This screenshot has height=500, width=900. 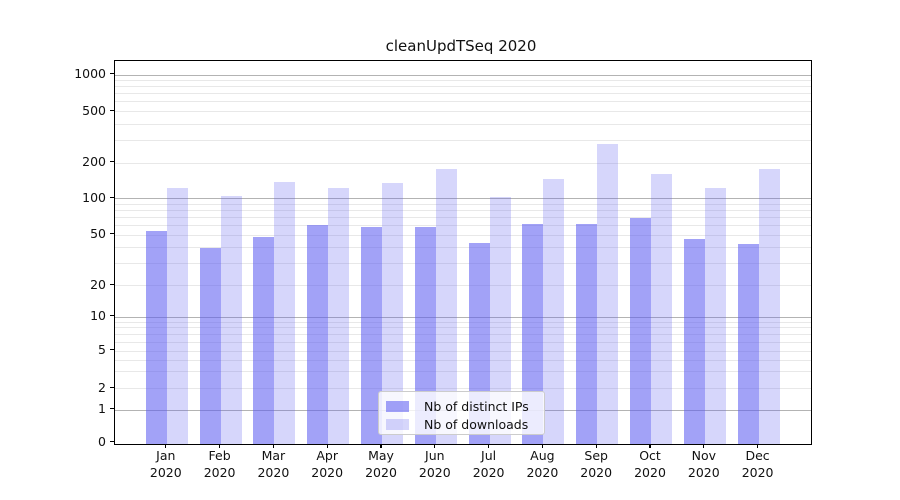 I want to click on legend-item-distinct-ips: Nb of distinct IPs, so click(x=461, y=406).